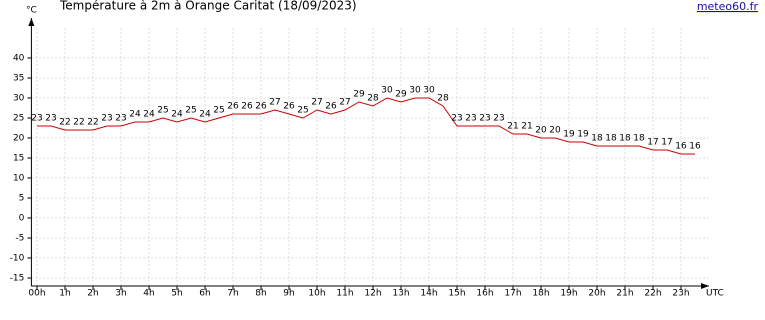  What do you see at coordinates (232, 294) in the screenshot?
I see `x-tick-label: 7h` at bounding box center [232, 294].